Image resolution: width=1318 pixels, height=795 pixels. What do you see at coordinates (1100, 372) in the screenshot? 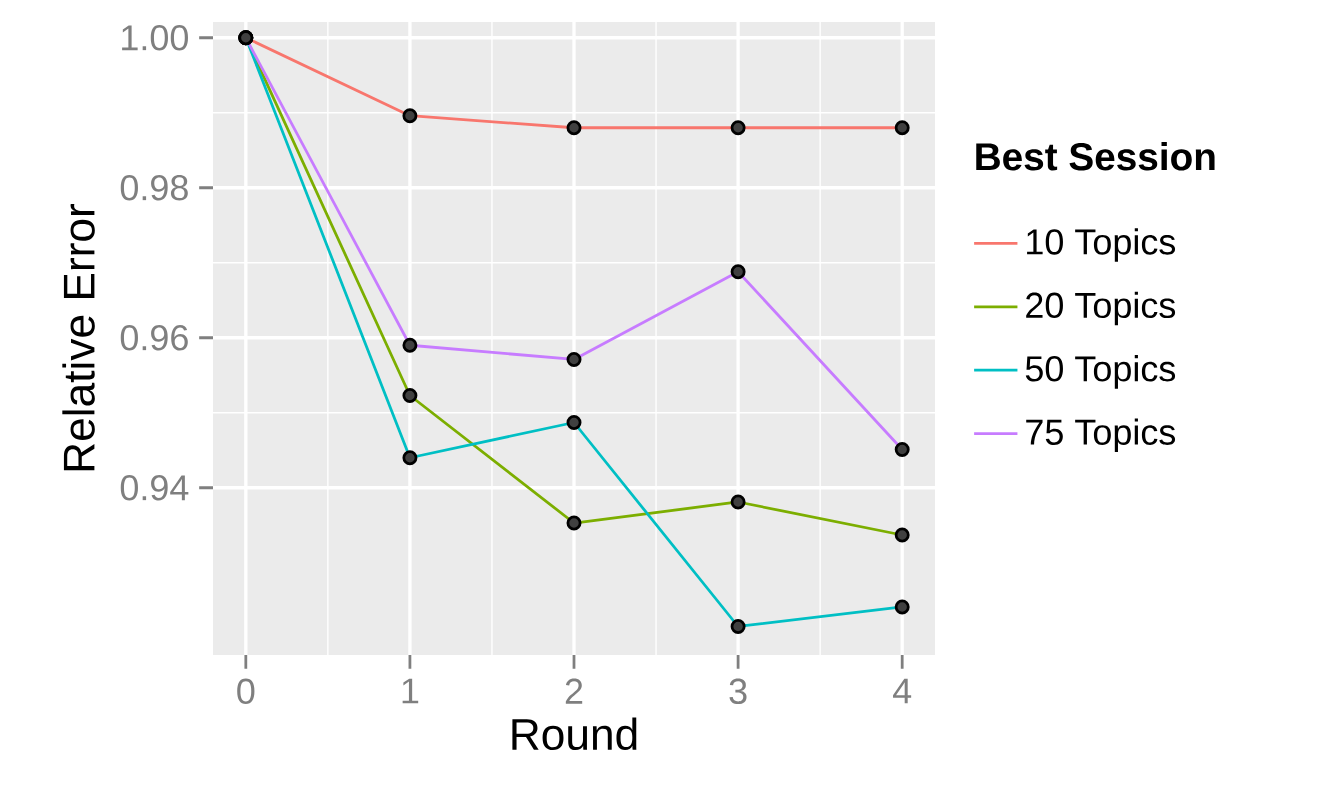
I see `legend-label: 50 Topics` at bounding box center [1100, 372].